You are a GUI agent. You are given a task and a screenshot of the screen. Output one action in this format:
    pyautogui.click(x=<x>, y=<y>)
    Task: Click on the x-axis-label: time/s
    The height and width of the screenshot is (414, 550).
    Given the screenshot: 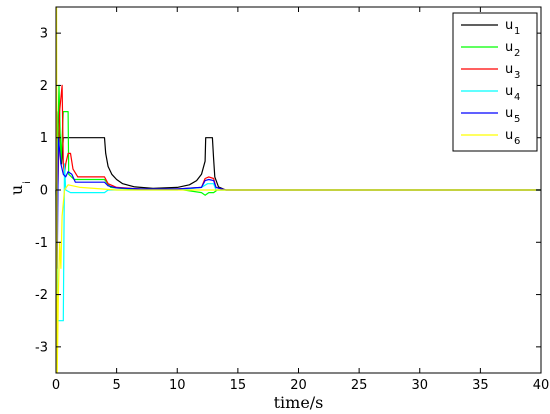 What is the action you would take?
    pyautogui.click(x=299, y=402)
    